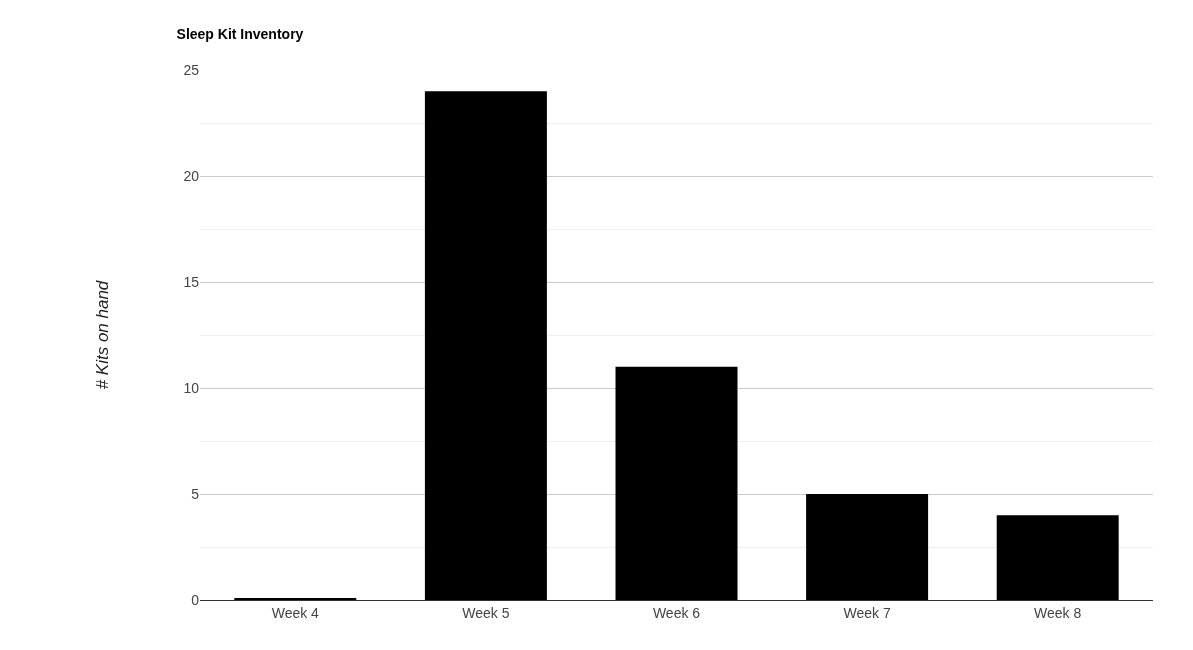 Image resolution: width=1193 pixels, height=650 pixels. What do you see at coordinates (191, 387) in the screenshot?
I see `y-tick-label: 10` at bounding box center [191, 387].